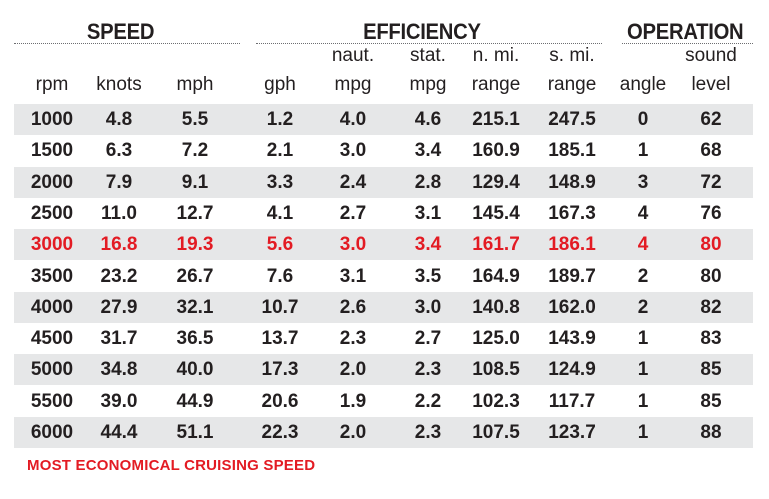  Describe the element at coordinates (195, 119) in the screenshot. I see `cell-mph: 5.5` at that location.